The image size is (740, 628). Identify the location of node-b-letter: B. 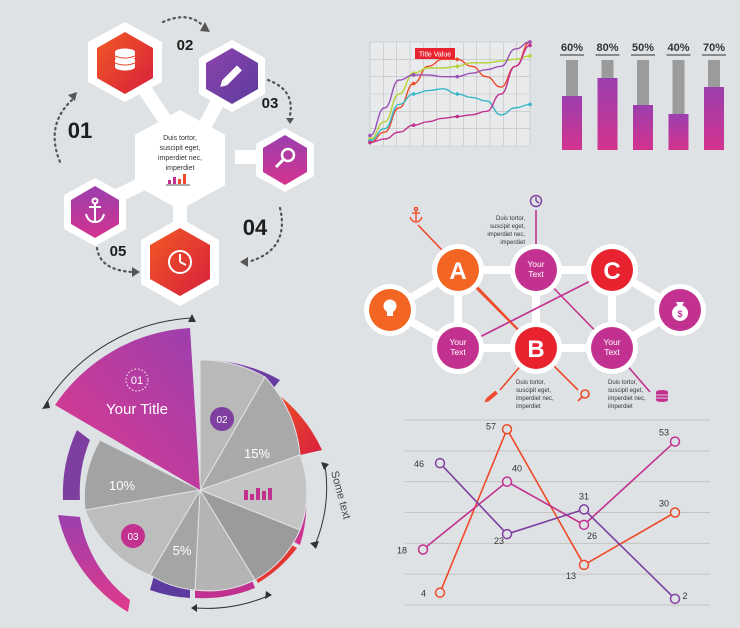
(535, 349).